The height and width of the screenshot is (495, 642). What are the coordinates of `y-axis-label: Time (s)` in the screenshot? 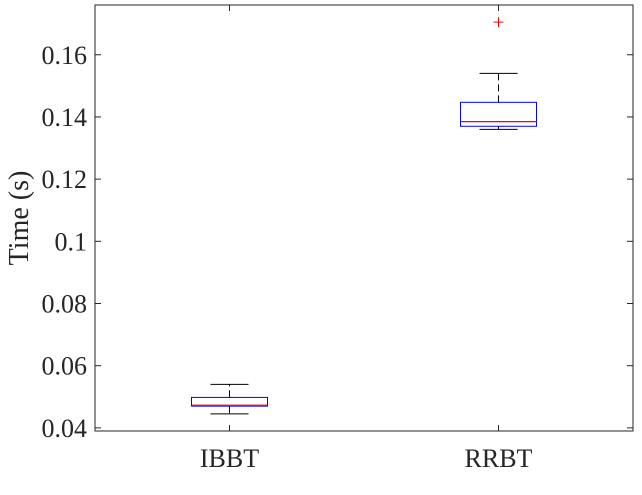 It's located at (19, 218).